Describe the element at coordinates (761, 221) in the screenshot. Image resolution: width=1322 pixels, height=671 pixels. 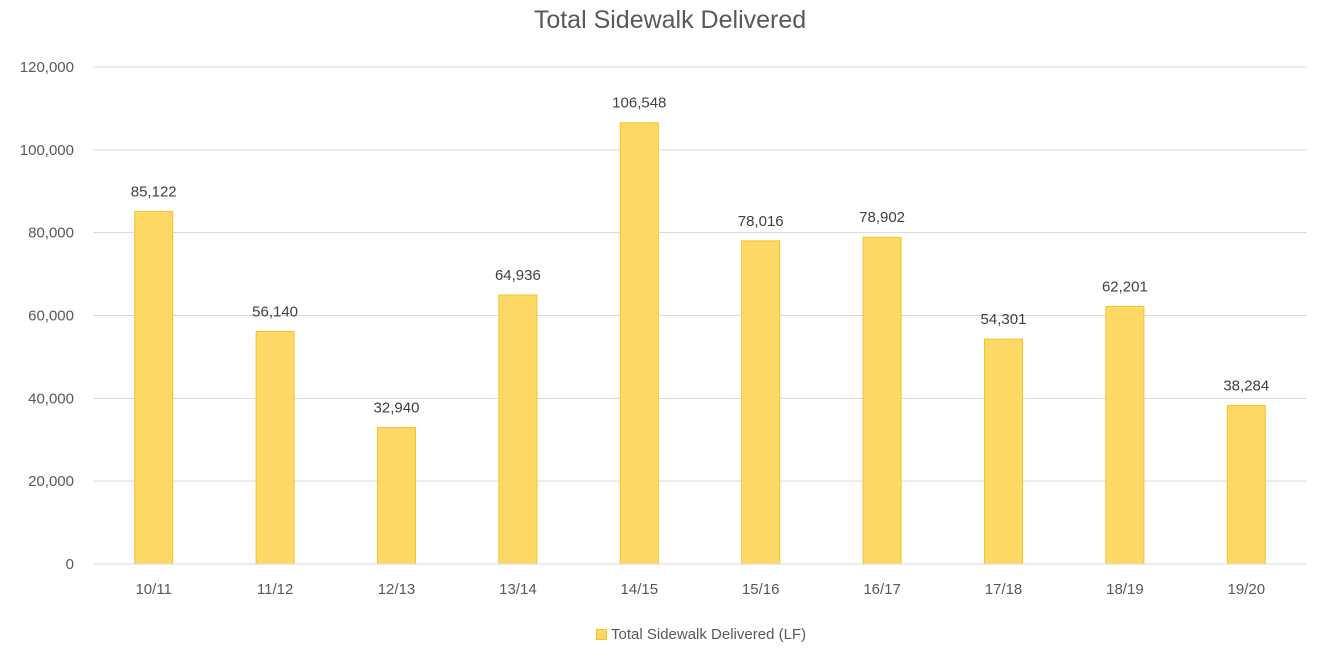
I see `data-label: 78,016` at that location.